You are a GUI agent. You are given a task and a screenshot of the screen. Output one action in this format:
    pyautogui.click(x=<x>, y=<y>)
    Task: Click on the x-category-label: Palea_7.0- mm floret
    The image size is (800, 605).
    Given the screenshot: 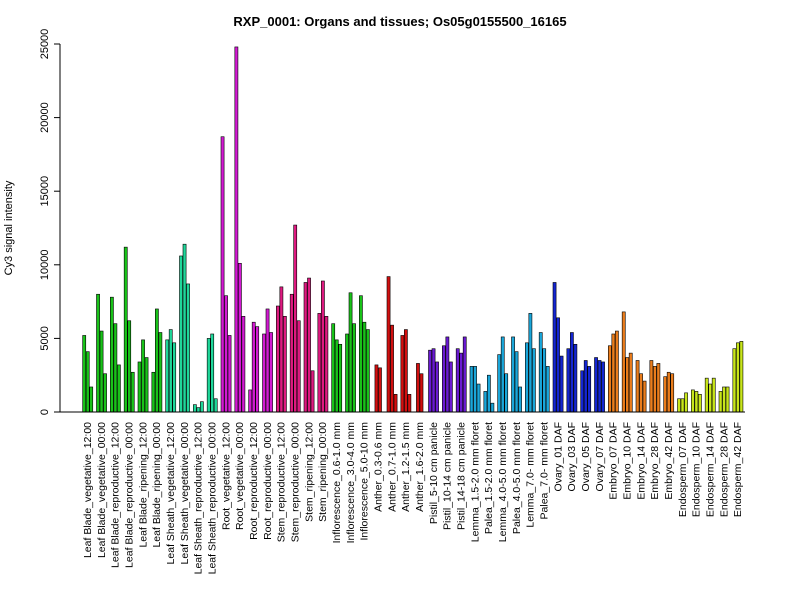 What is the action you would take?
    pyautogui.click(x=544, y=471)
    